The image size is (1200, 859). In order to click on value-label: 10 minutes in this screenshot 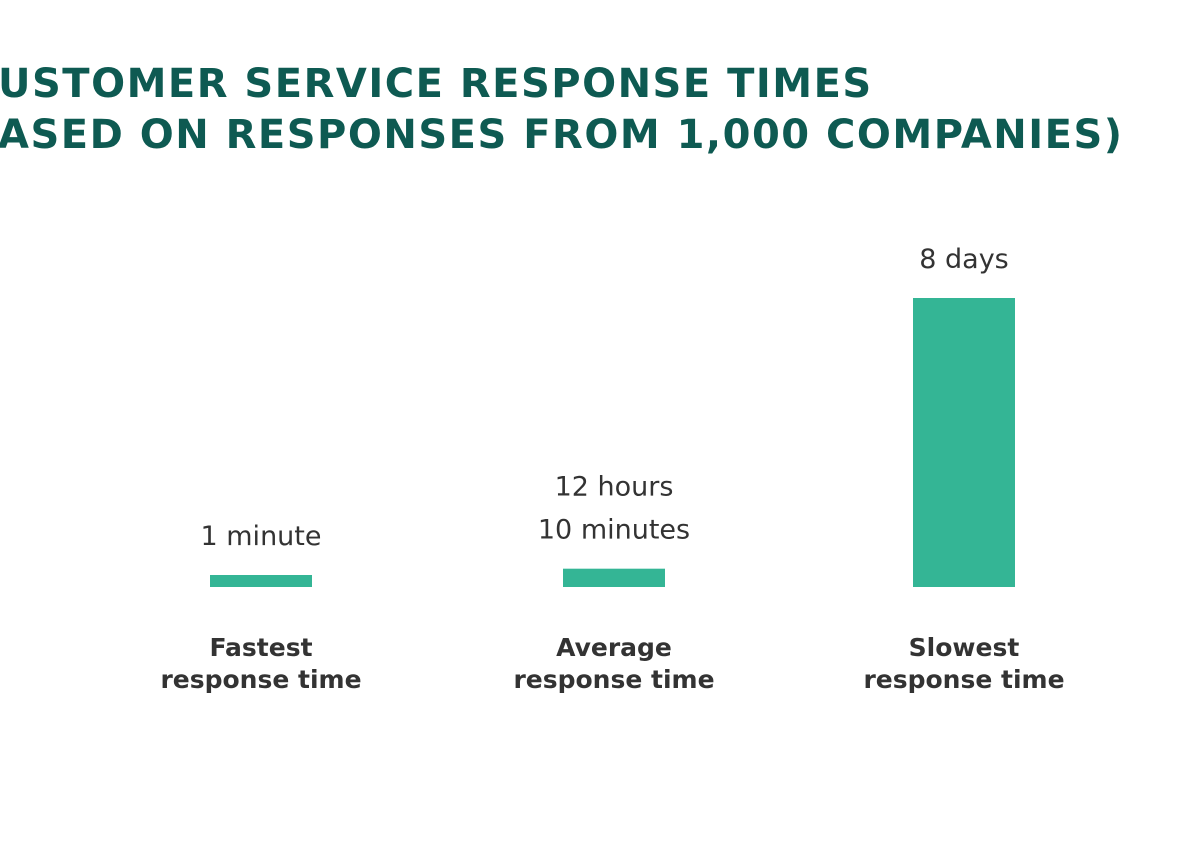, I will do `click(614, 530)`.